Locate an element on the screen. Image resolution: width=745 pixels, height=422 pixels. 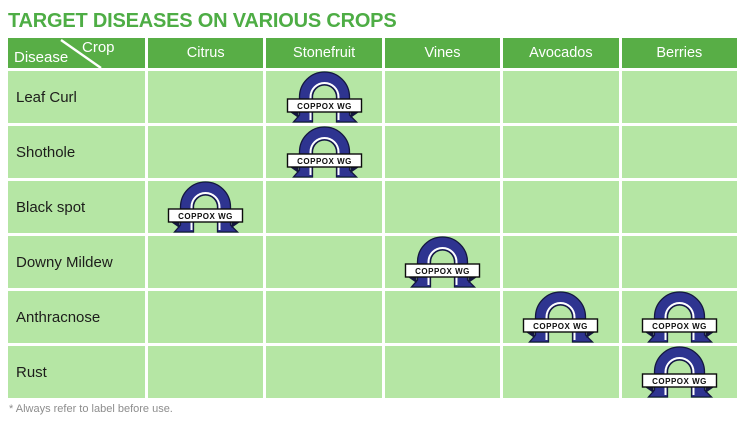
corner-disease-label: Disease is located at coordinates (41, 57).